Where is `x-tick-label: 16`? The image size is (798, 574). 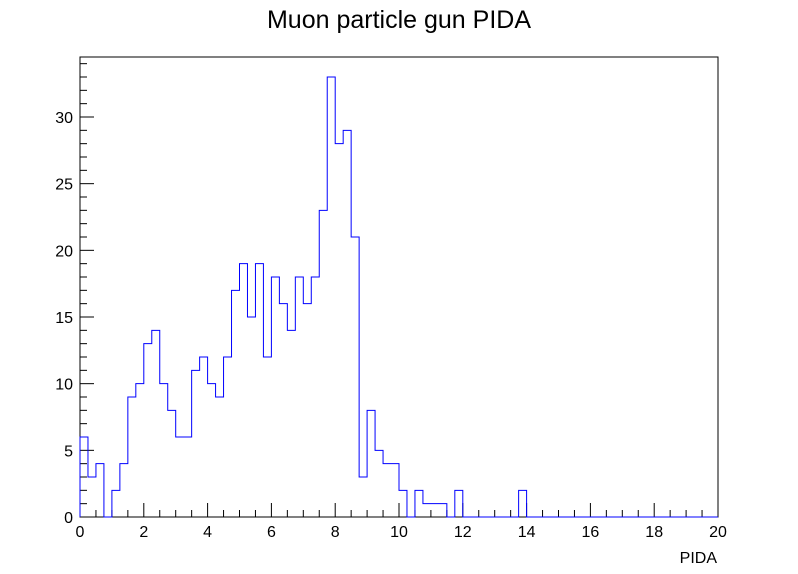 x-tick-label: 16 is located at coordinates (591, 532).